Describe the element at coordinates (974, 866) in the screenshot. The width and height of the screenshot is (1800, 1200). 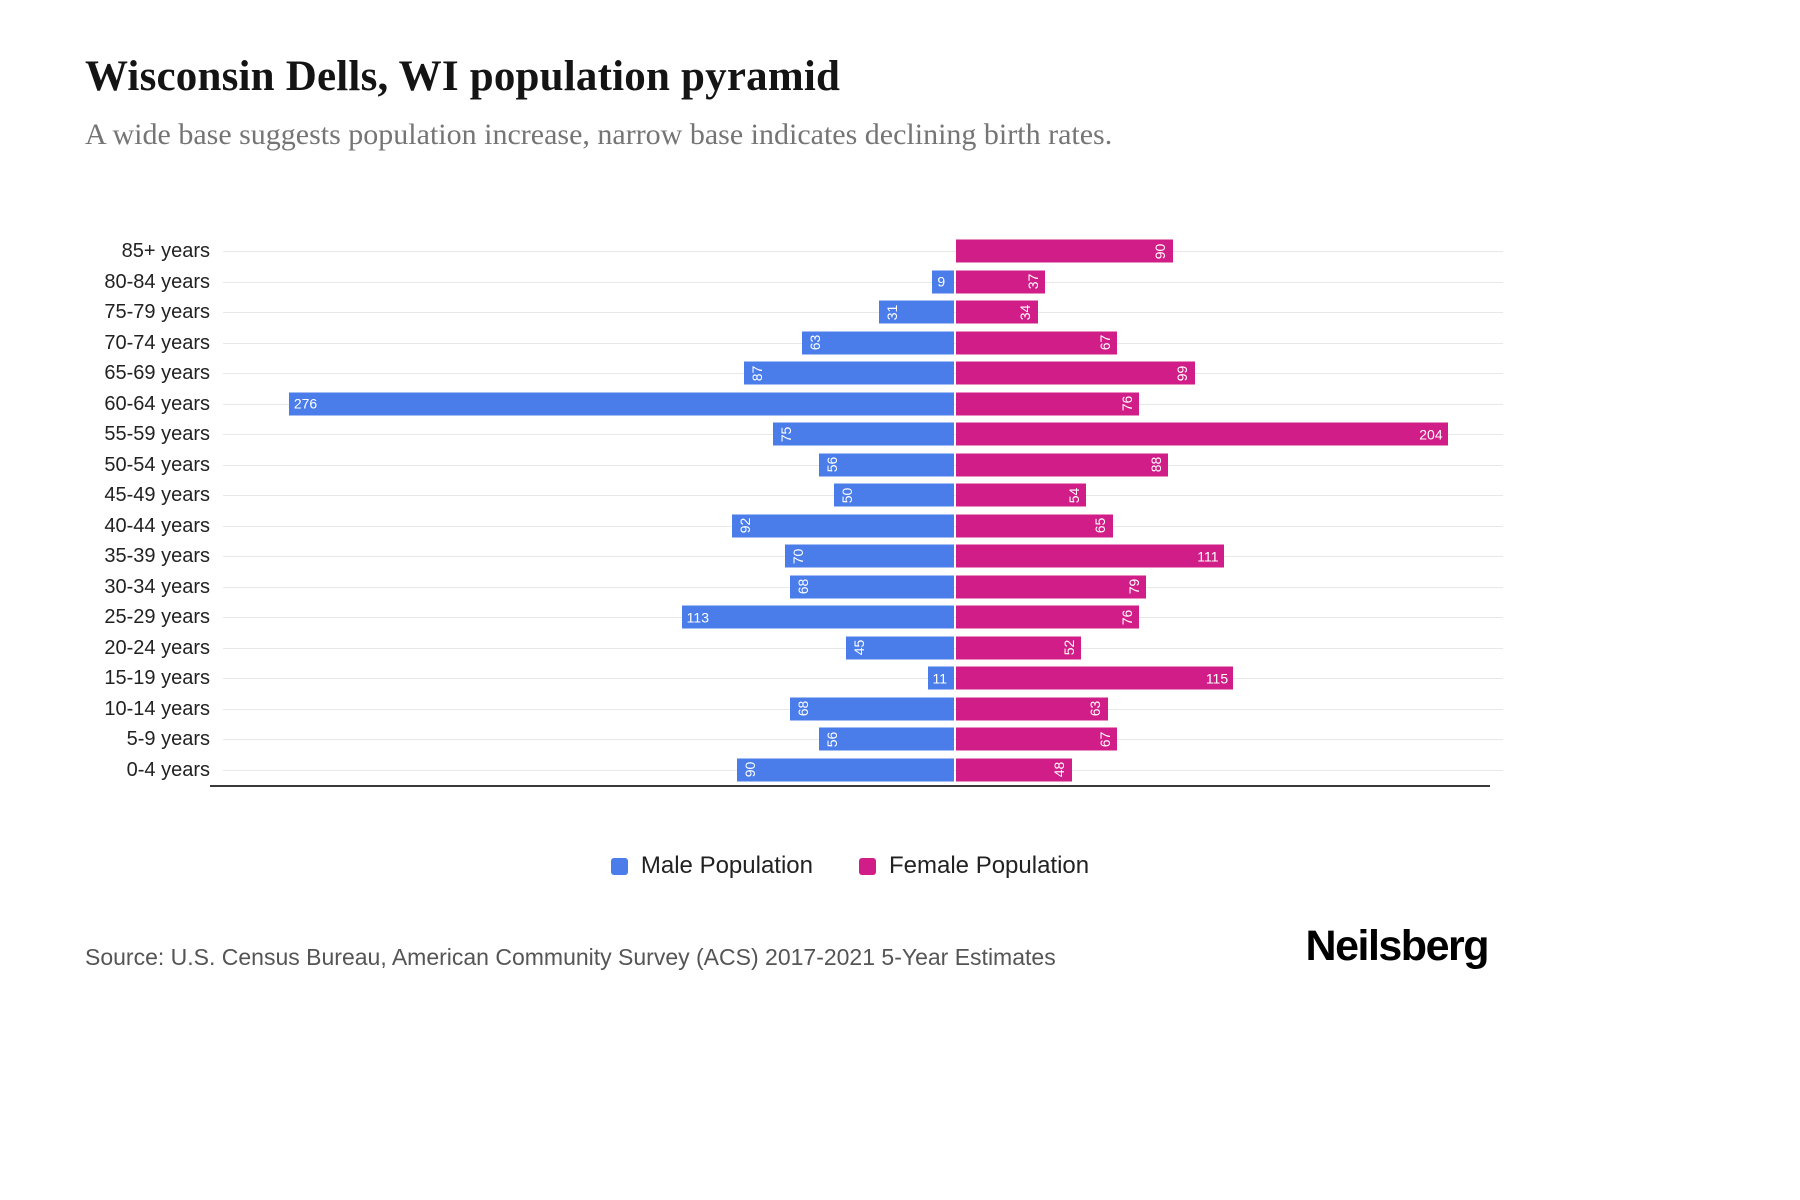
I see `legend-item-female: Female Population` at that location.